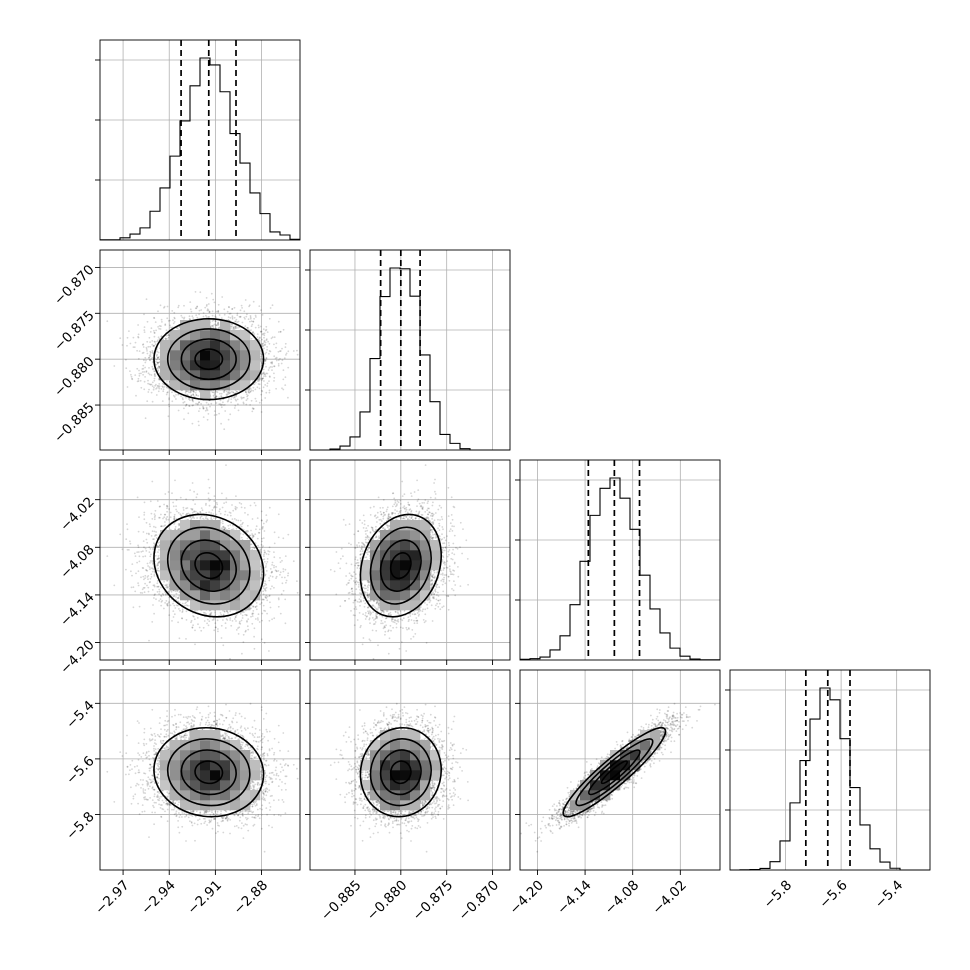 This screenshot has width=970, height=970. I want to click on x-tick-label: −2.94, so click(158, 897).